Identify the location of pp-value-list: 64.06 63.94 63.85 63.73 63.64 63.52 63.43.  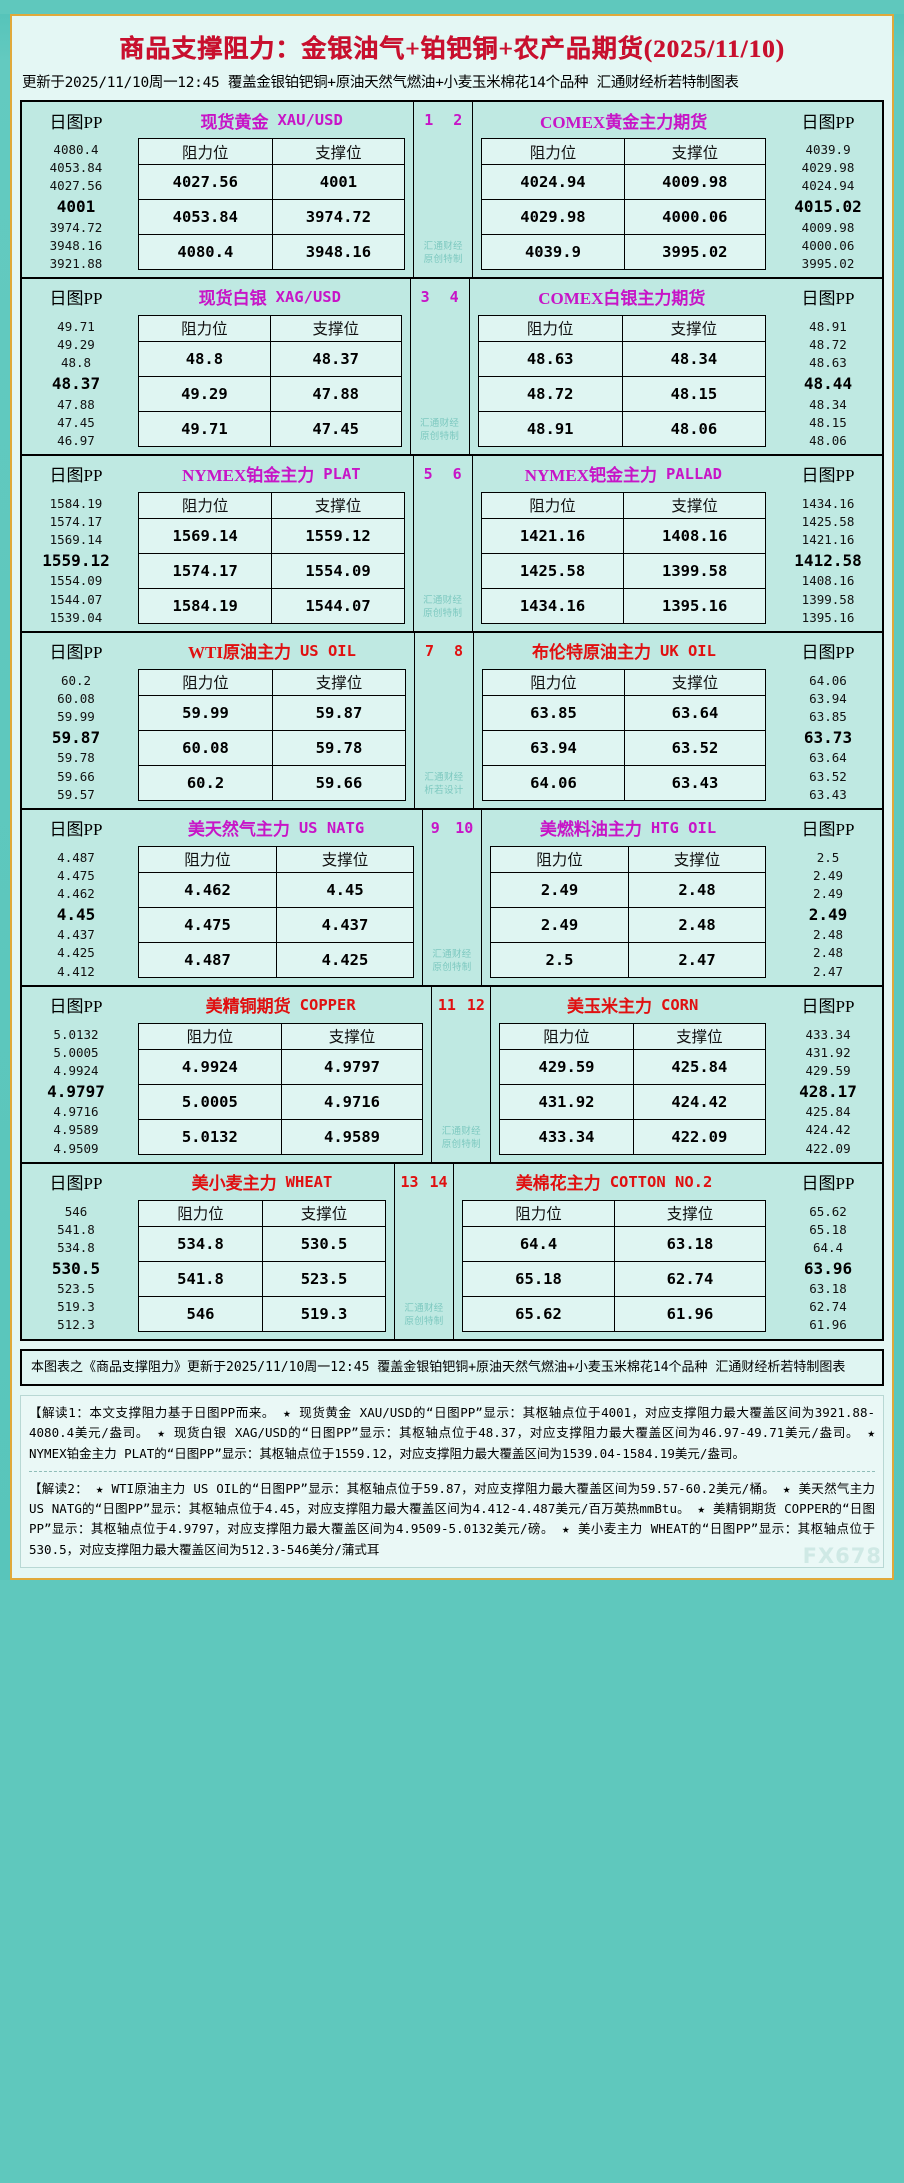
(828, 738).